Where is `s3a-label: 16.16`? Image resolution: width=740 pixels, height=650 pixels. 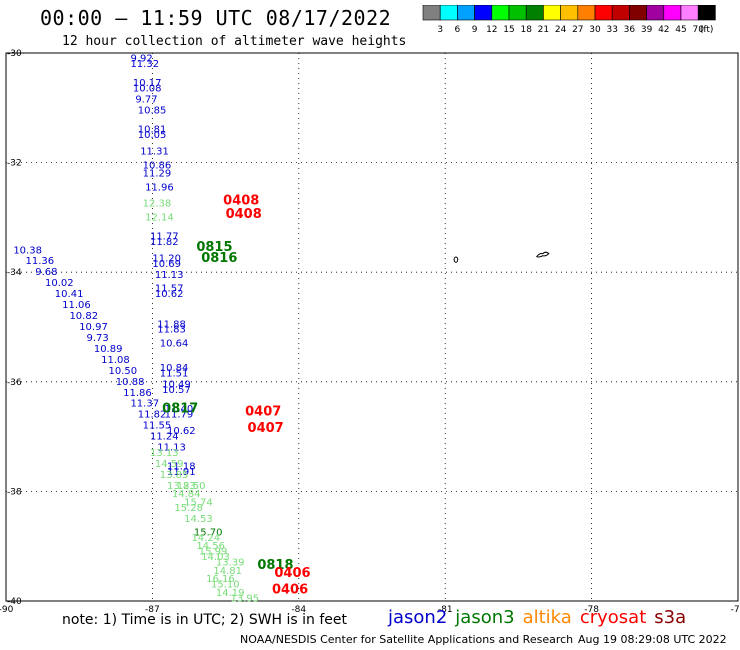
s3a-label: 16.16 is located at coordinates (220, 579).